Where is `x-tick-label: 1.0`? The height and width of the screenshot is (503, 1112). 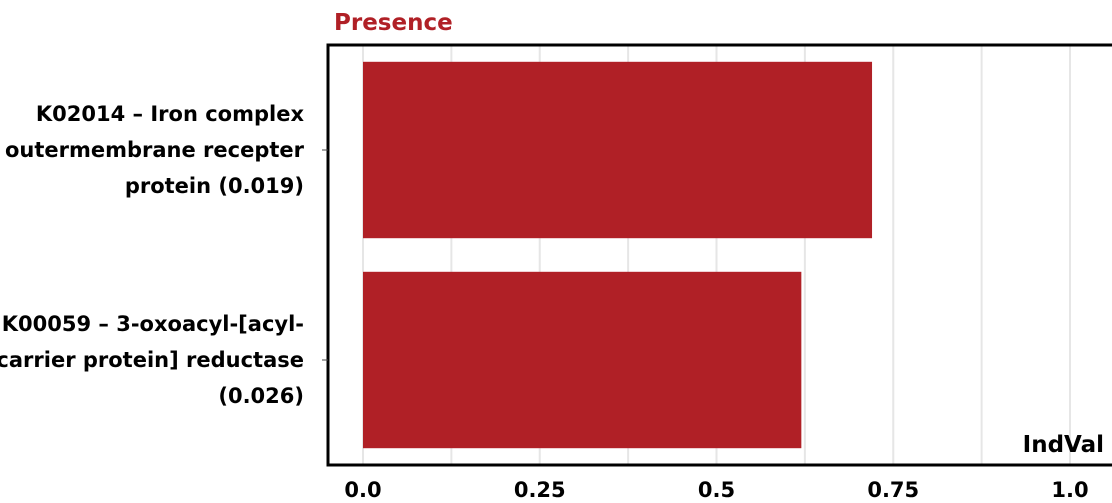
x-tick-label: 1.0 is located at coordinates (1069, 490).